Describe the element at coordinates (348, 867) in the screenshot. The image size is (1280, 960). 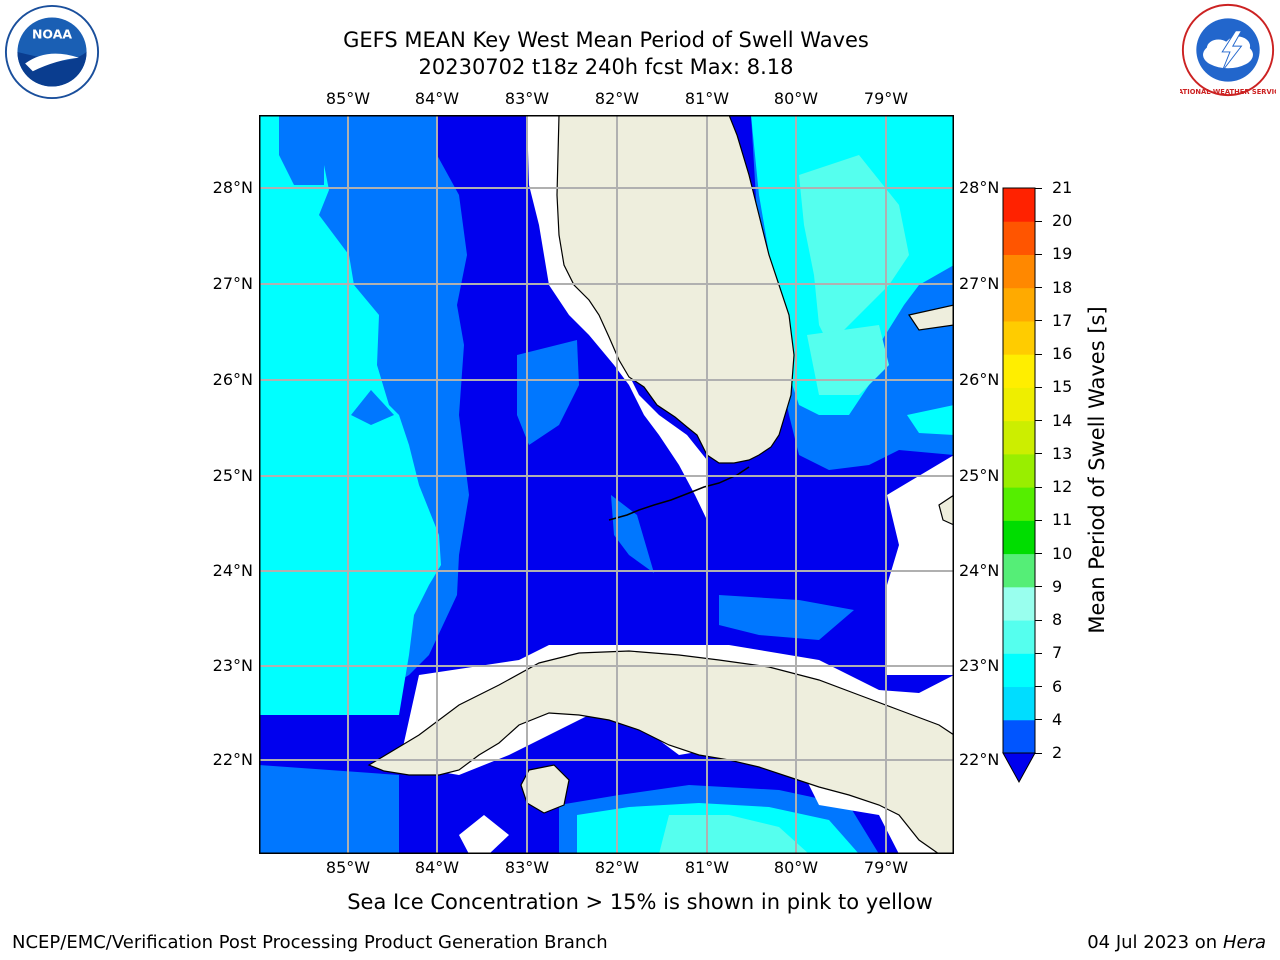
I see `lon-label-bottom: 85°W` at that location.